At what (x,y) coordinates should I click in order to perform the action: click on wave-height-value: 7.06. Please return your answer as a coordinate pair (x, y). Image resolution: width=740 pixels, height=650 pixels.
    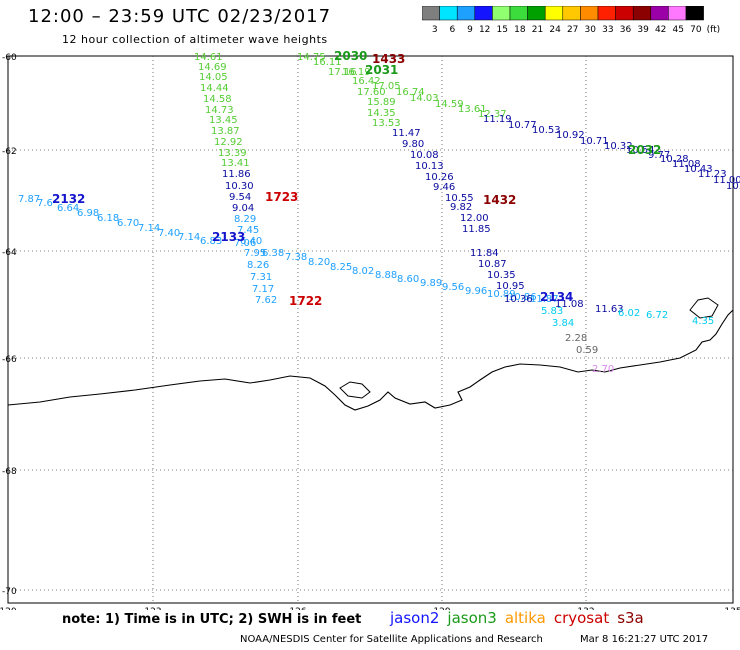
    Looking at the image, I should click on (245, 243).